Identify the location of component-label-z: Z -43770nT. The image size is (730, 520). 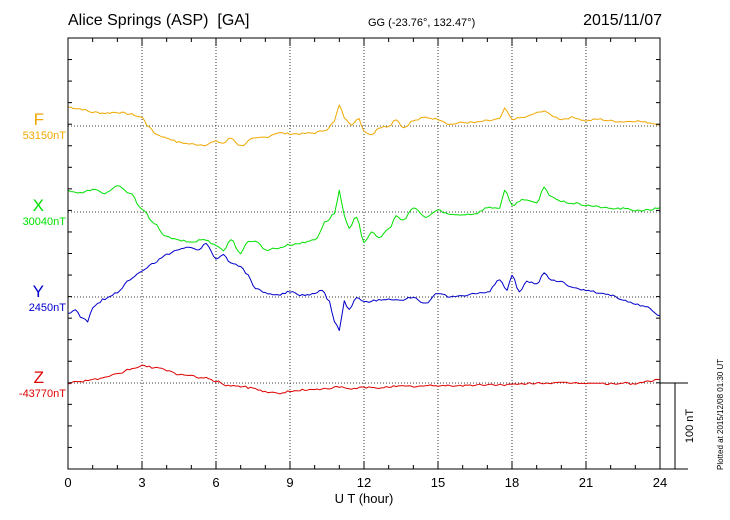
(33, 384).